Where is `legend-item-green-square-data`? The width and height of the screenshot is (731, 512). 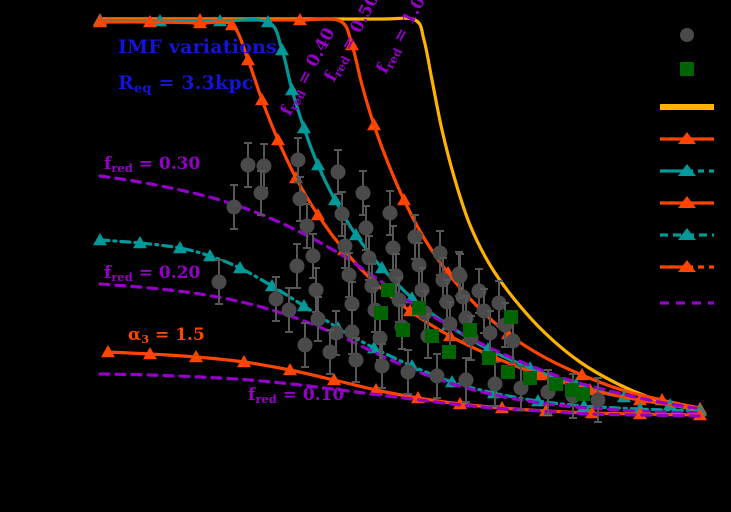 legend-item-green-square-data is located at coordinates (685, 69).